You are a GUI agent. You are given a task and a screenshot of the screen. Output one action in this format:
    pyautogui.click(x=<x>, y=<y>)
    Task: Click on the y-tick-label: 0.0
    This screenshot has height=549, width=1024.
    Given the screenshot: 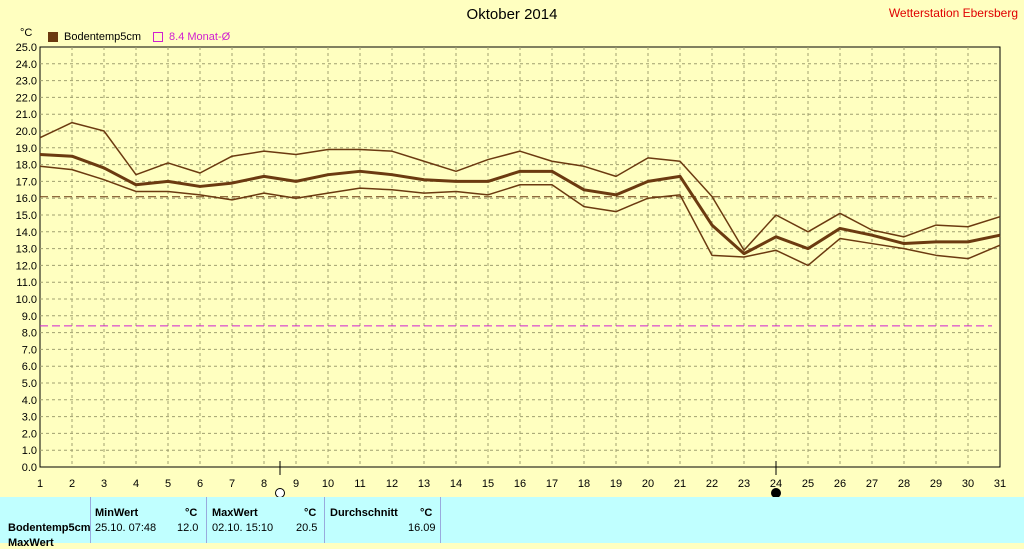 What is the action you would take?
    pyautogui.click(x=29, y=468)
    